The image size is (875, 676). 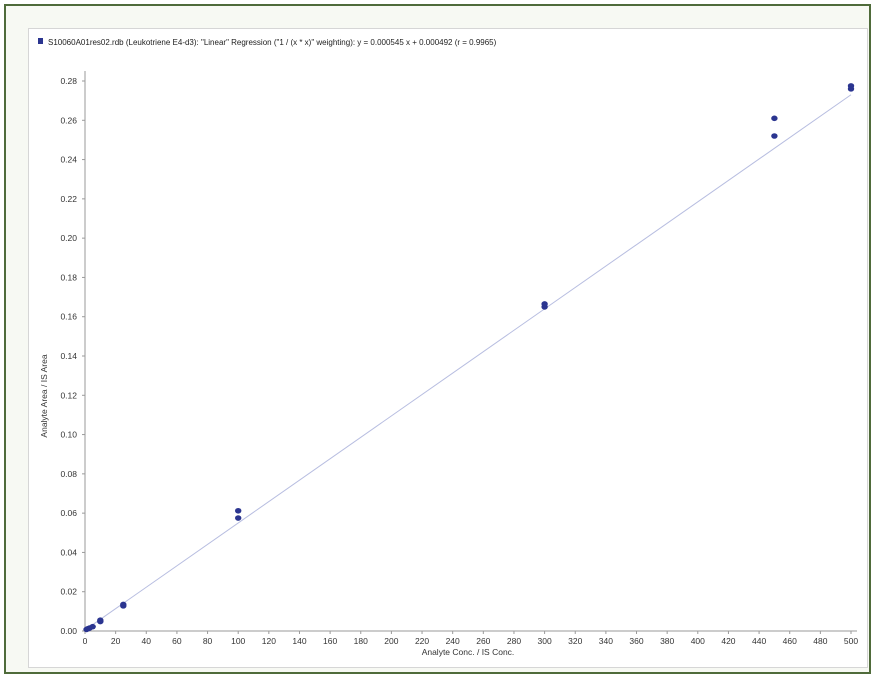 What do you see at coordinates (68, 199) in the screenshot?
I see `y-tick-label: 0.22` at bounding box center [68, 199].